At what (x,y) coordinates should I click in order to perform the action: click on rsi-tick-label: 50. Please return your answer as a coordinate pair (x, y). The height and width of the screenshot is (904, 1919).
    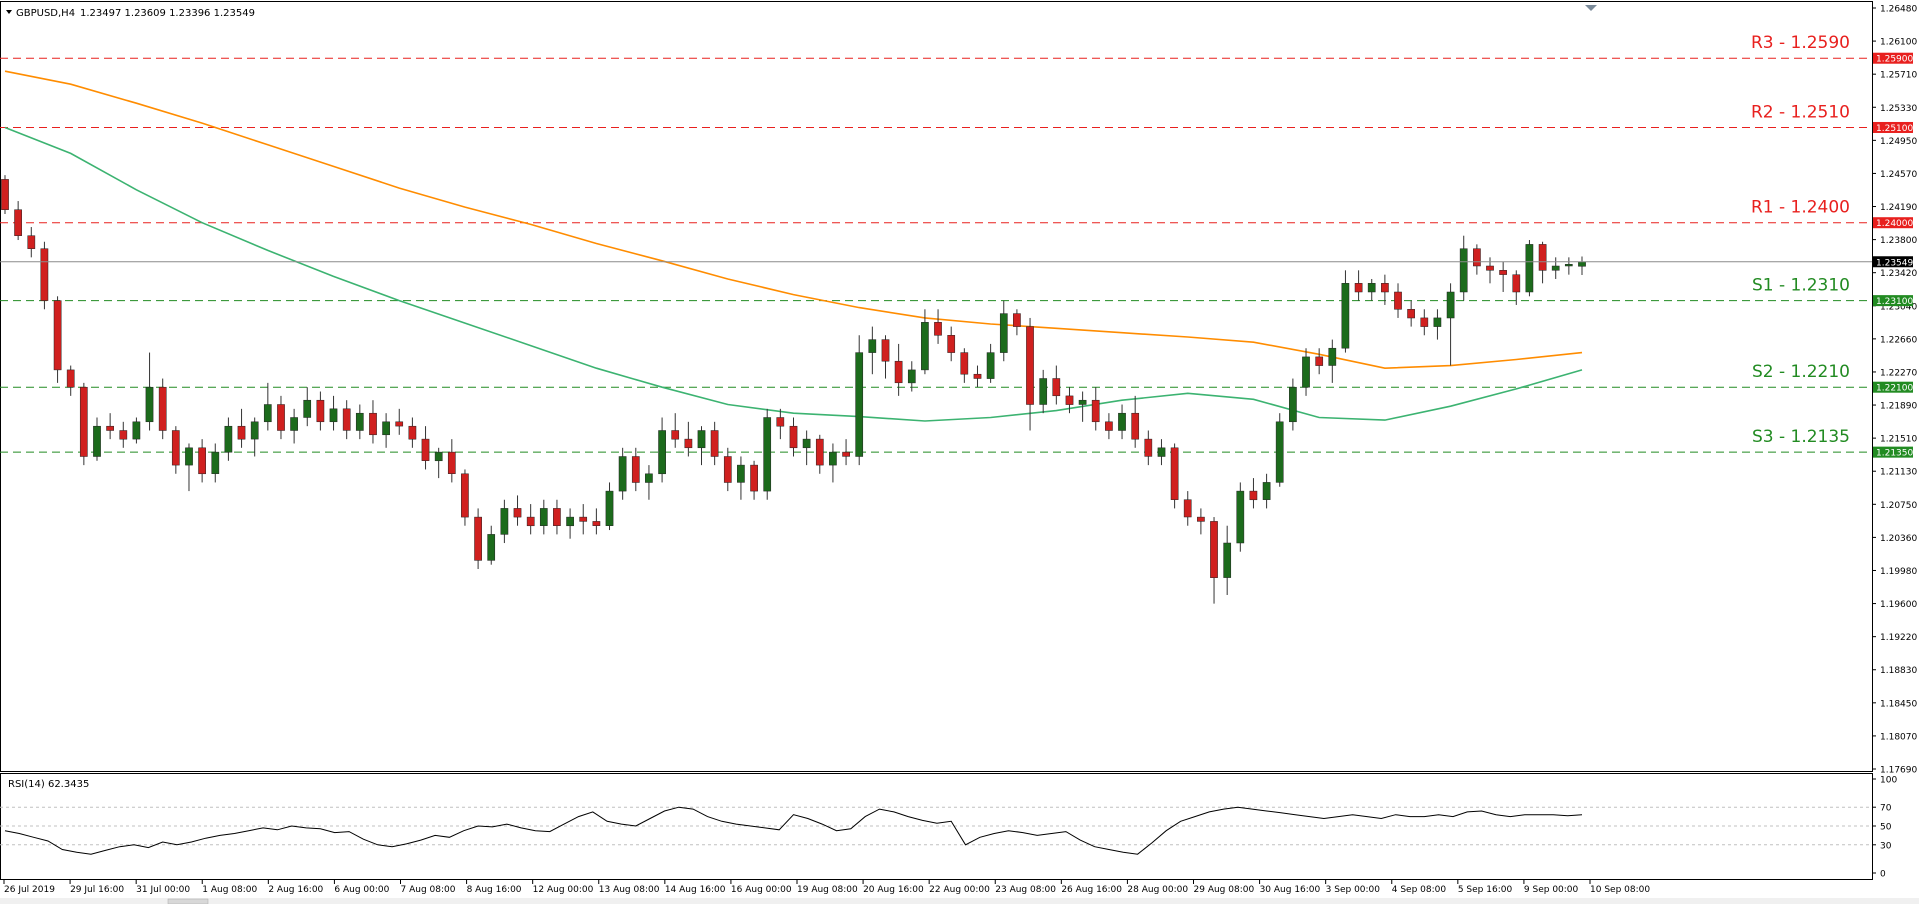
    Looking at the image, I should click on (1886, 828).